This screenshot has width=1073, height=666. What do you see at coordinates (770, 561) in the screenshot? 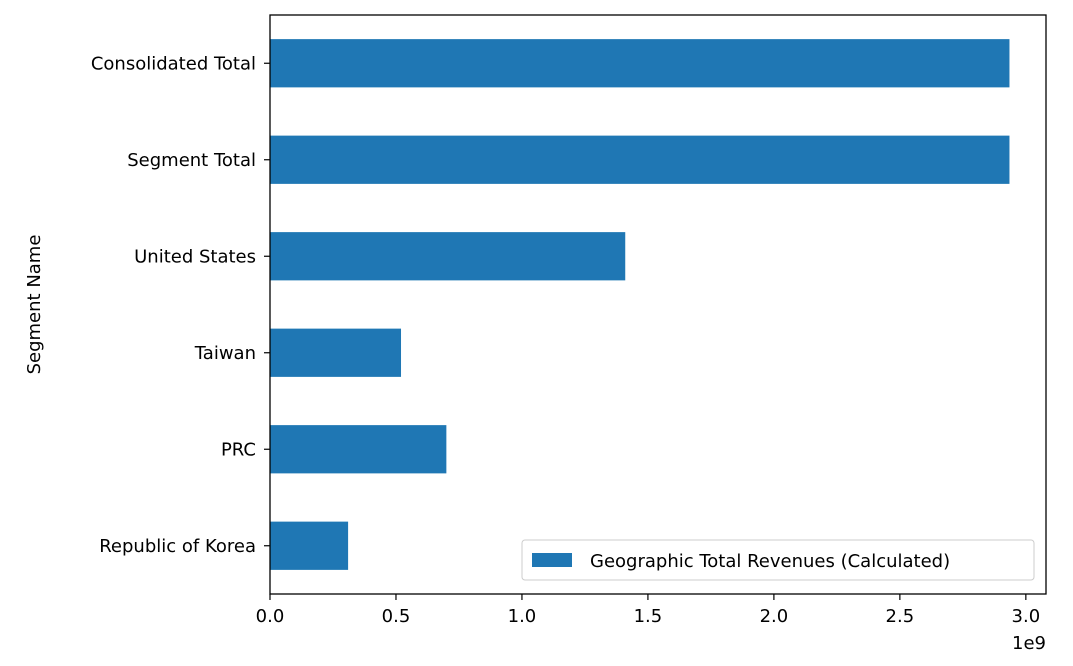
I see `legend-label: Geographic Total Revenues (Calculated)` at bounding box center [770, 561].